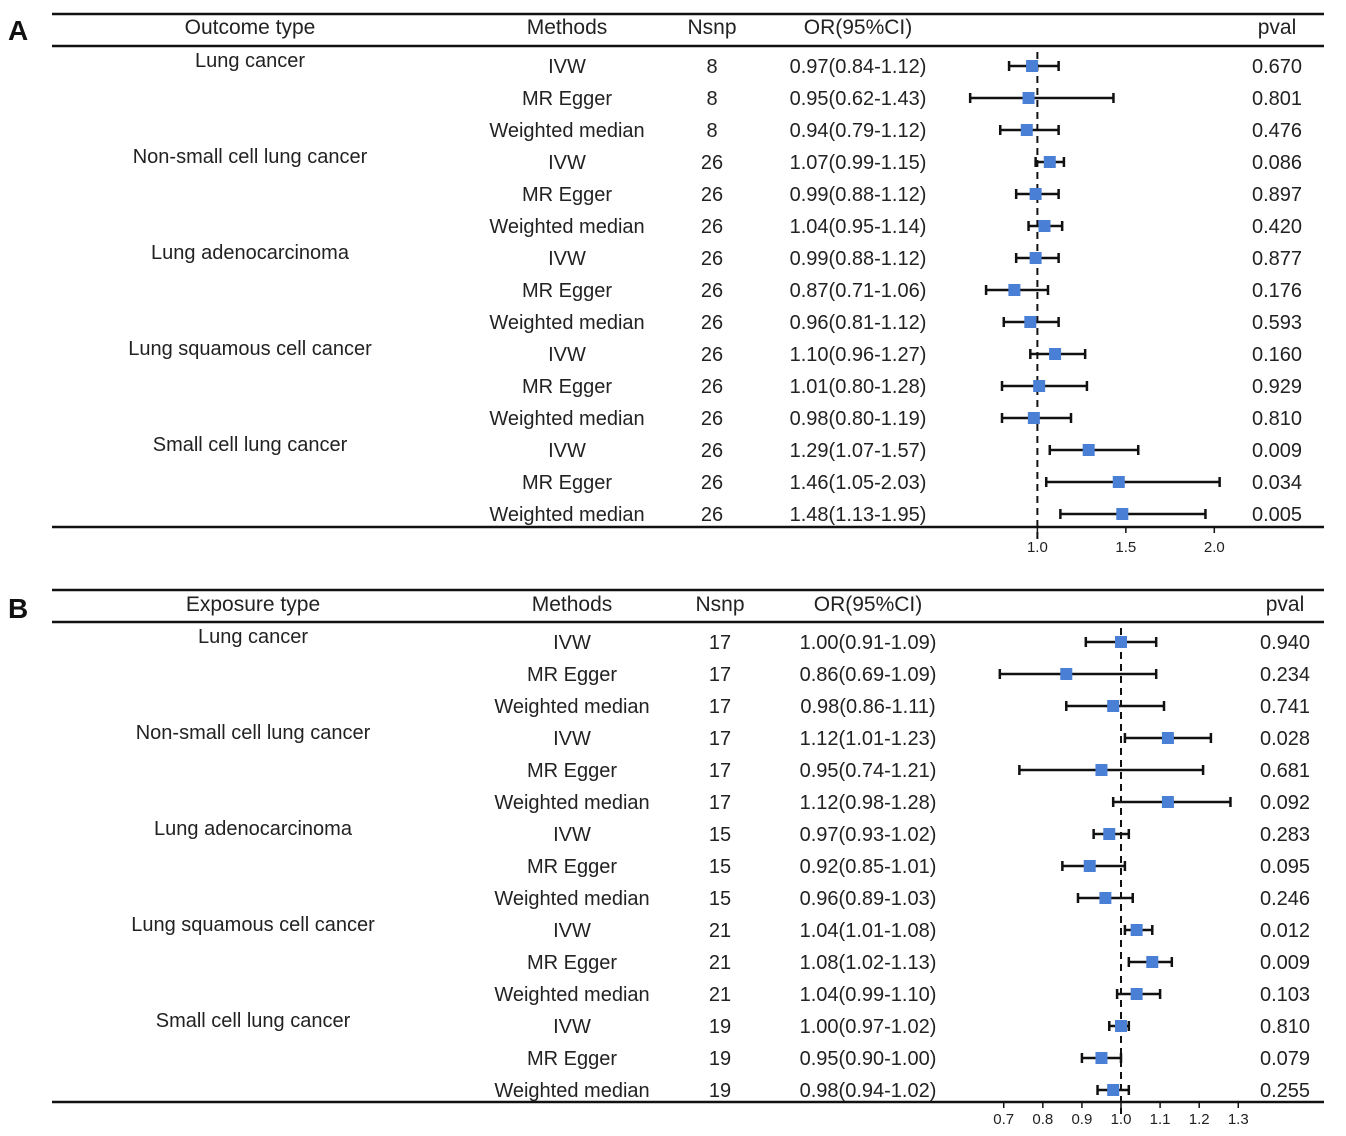 The height and width of the screenshot is (1136, 1346). Describe the element at coordinates (1285, 675) in the screenshot. I see `panel-b-pval-cell: 0.234` at that location.